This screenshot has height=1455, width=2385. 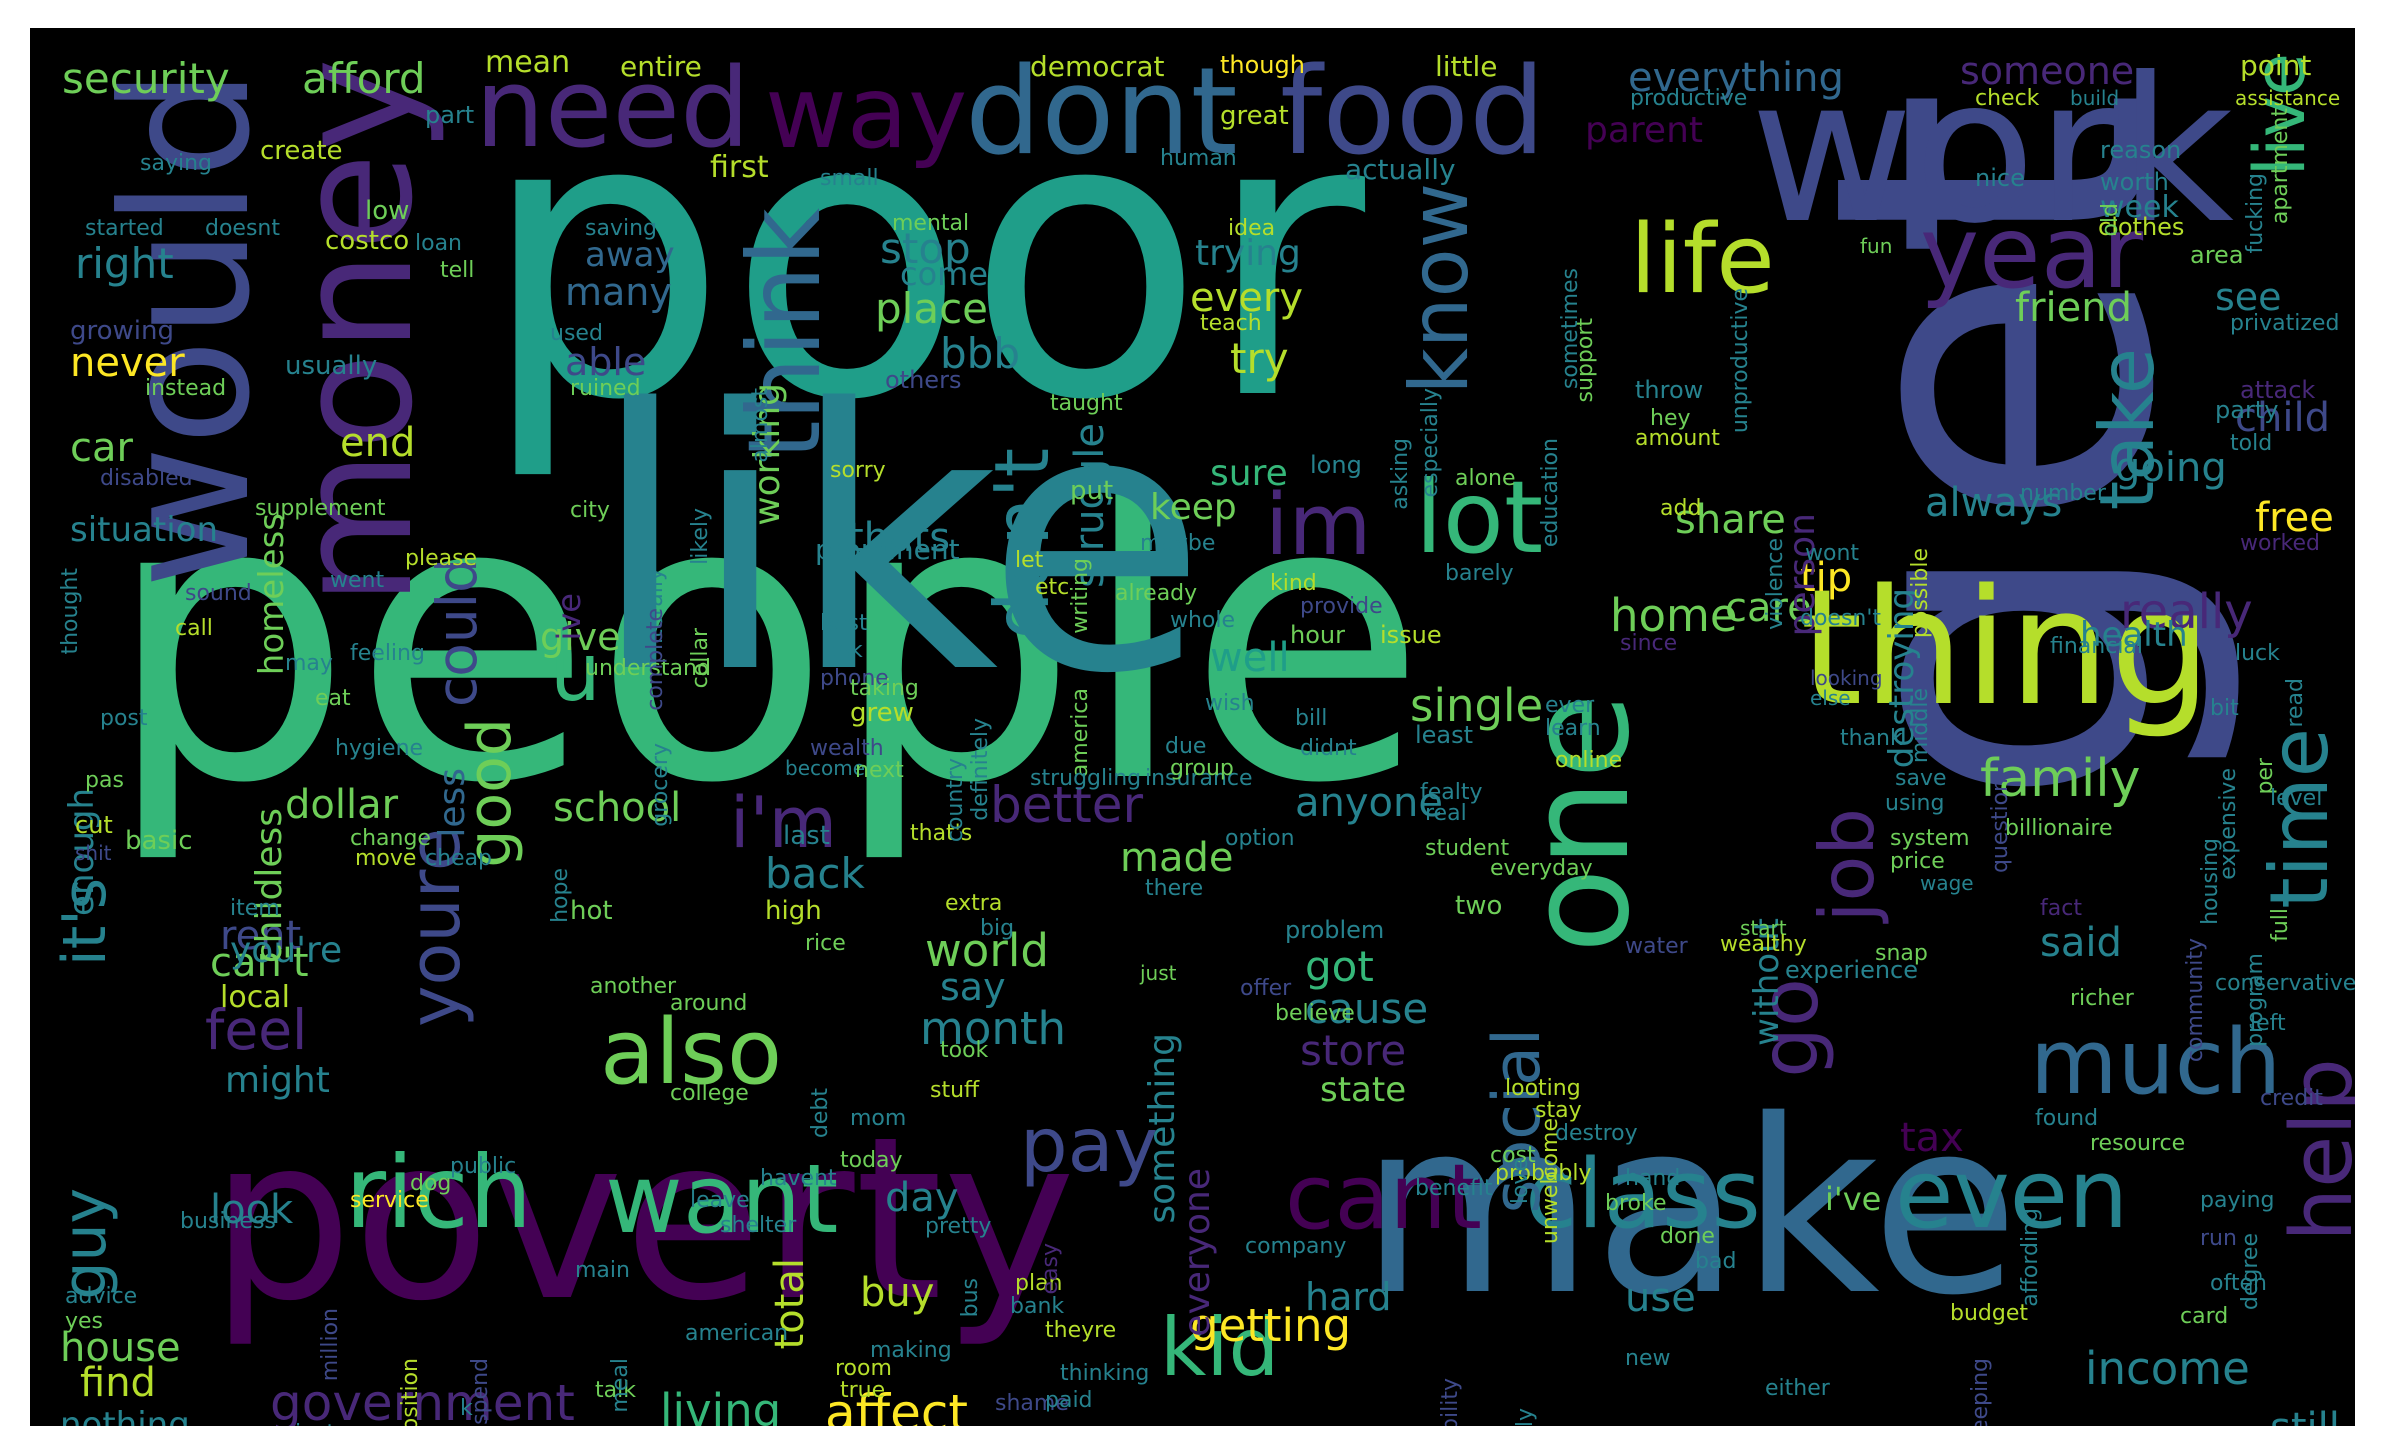 What do you see at coordinates (620, 1385) in the screenshot?
I see `word: meal` at bounding box center [620, 1385].